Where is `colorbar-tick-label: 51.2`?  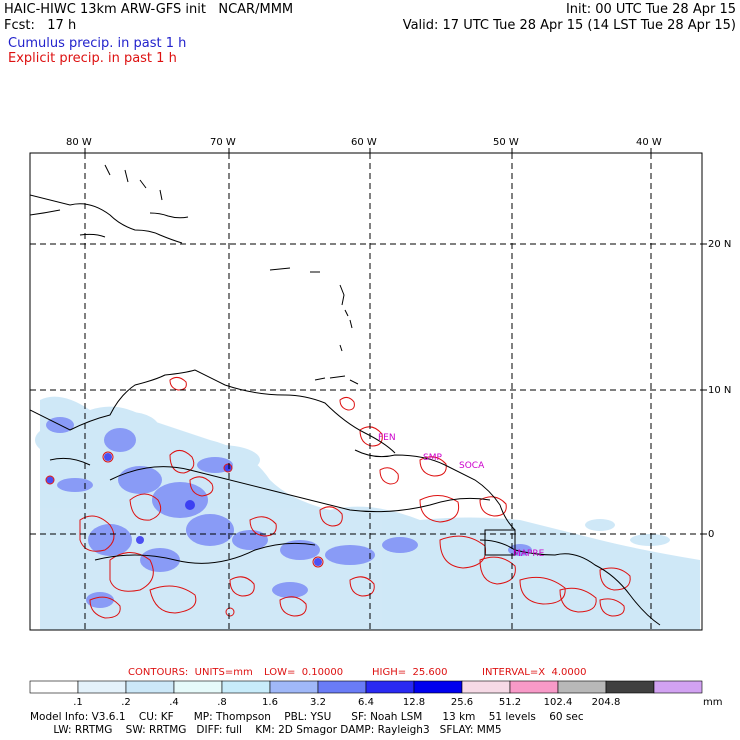 colorbar-tick-label: 51.2 is located at coordinates (510, 702).